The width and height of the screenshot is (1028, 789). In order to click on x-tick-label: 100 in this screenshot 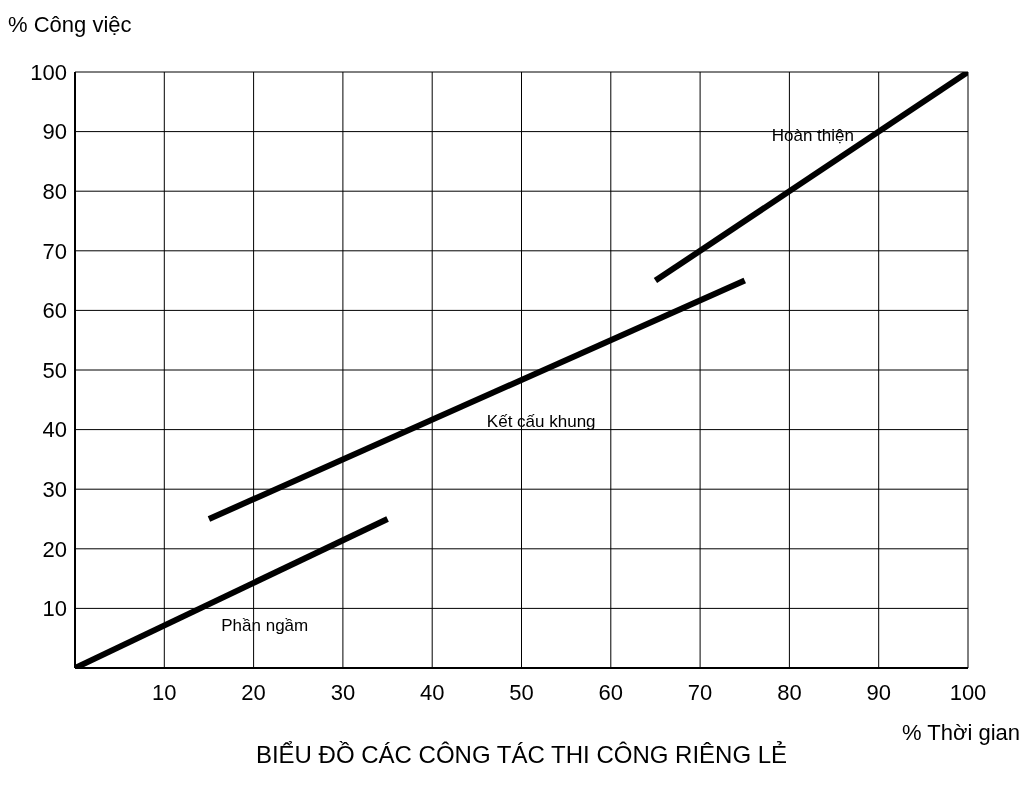, I will do `click(968, 692)`.